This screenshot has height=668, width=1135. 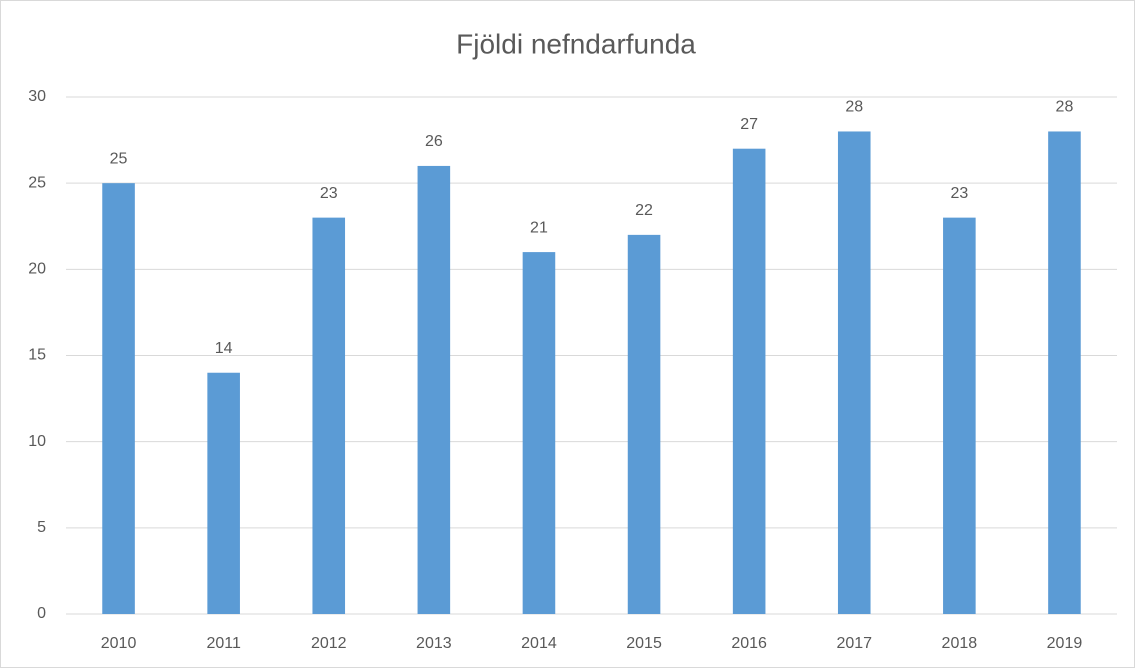 I want to click on x-tick-label: 2017, so click(x=854, y=643).